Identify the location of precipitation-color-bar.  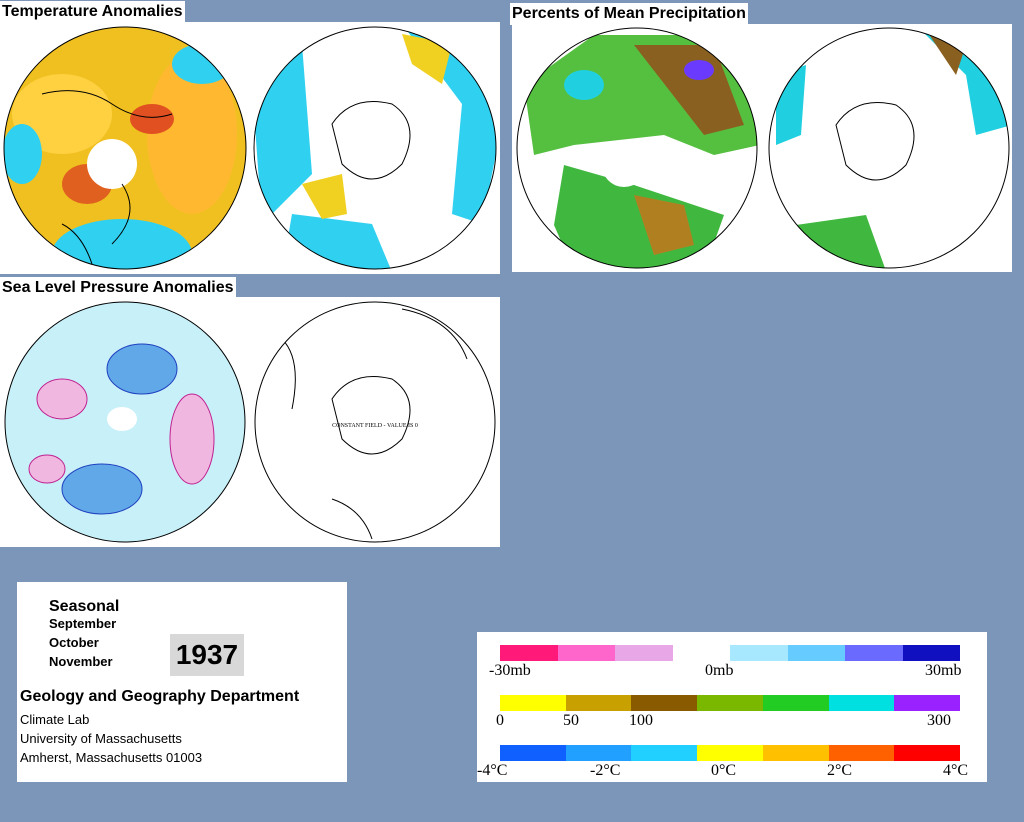
(730, 703).